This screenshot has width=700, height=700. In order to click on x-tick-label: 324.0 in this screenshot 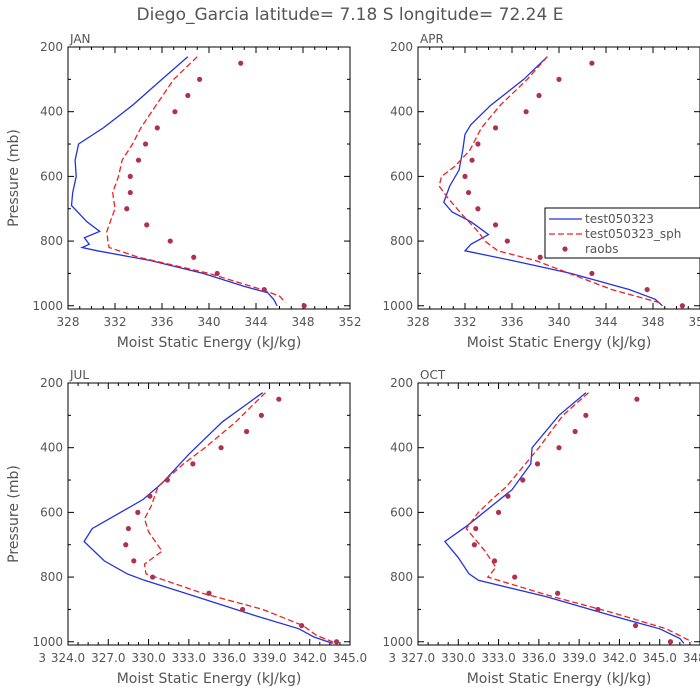, I will do `click(68, 658)`.